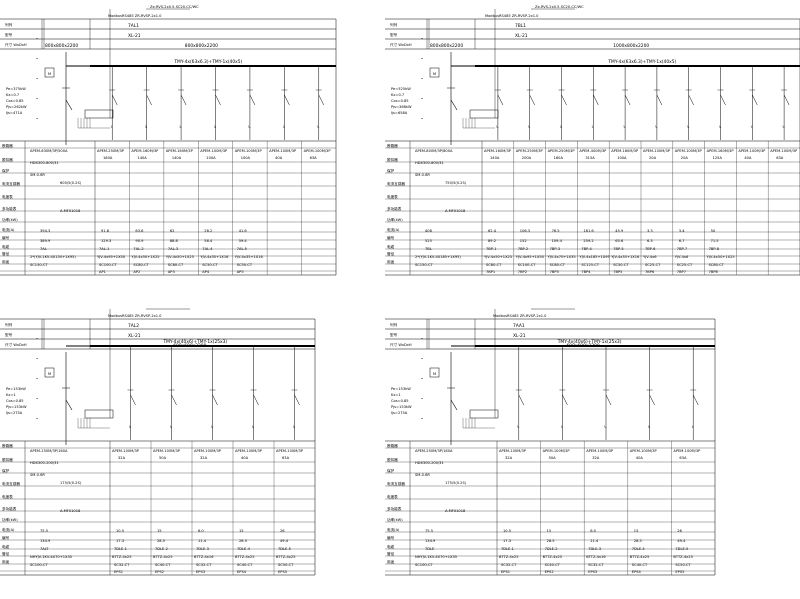  What do you see at coordinates (554, 272) in the screenshot?
I see `circuit-usage: 7BP3` at bounding box center [554, 272].